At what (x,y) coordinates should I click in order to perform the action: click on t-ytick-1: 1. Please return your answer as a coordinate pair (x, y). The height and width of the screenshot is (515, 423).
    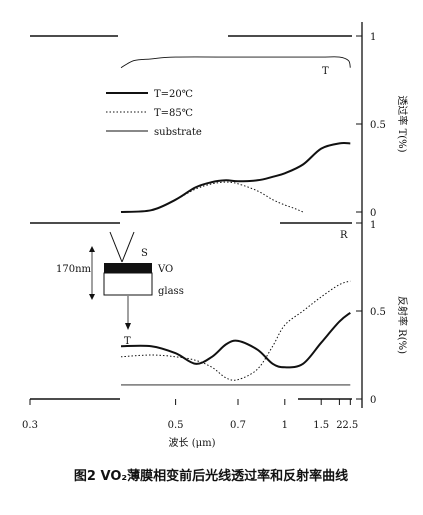
    Looking at the image, I should click on (373, 37).